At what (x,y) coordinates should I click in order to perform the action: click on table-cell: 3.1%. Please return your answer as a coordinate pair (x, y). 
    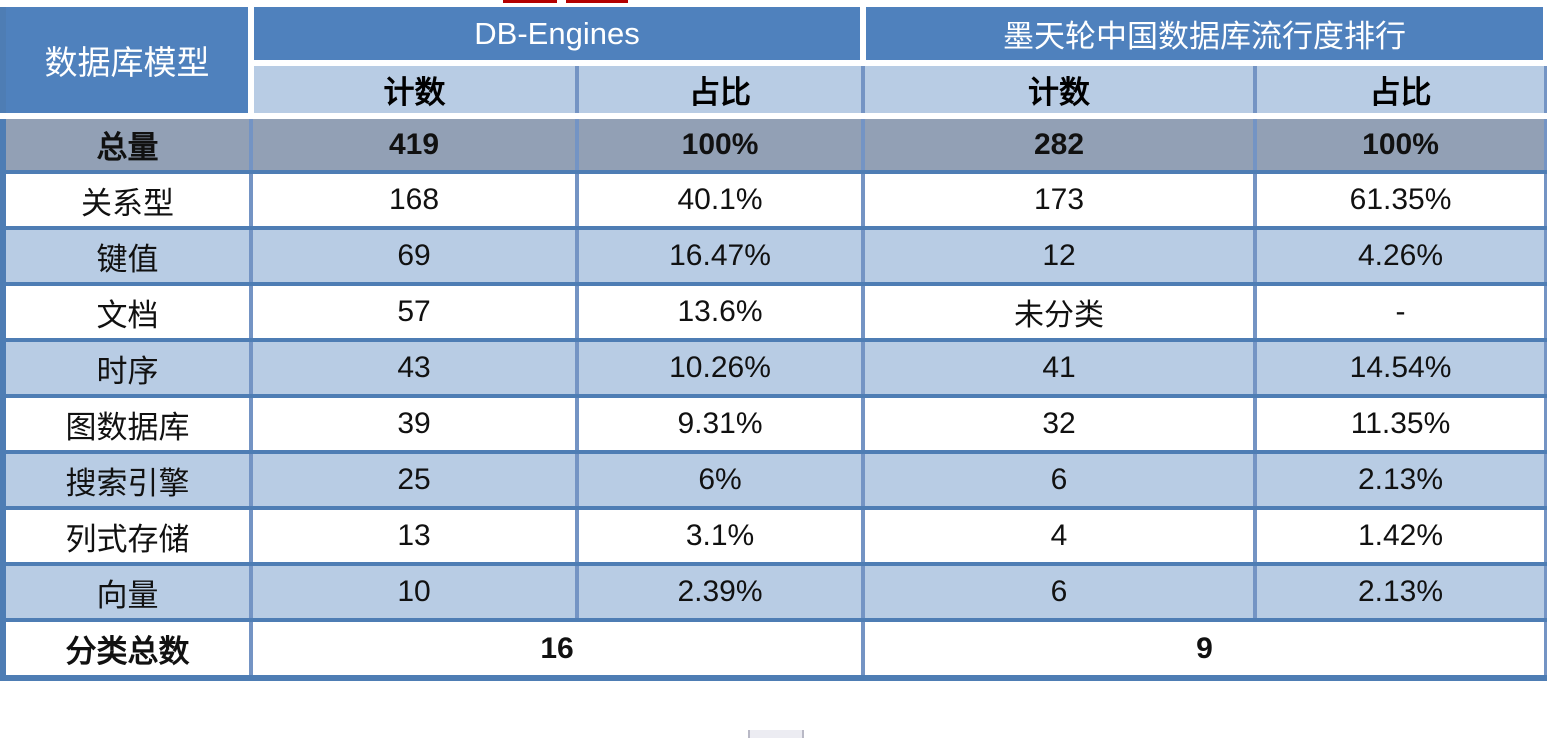
    Looking at the image, I should click on (720, 536).